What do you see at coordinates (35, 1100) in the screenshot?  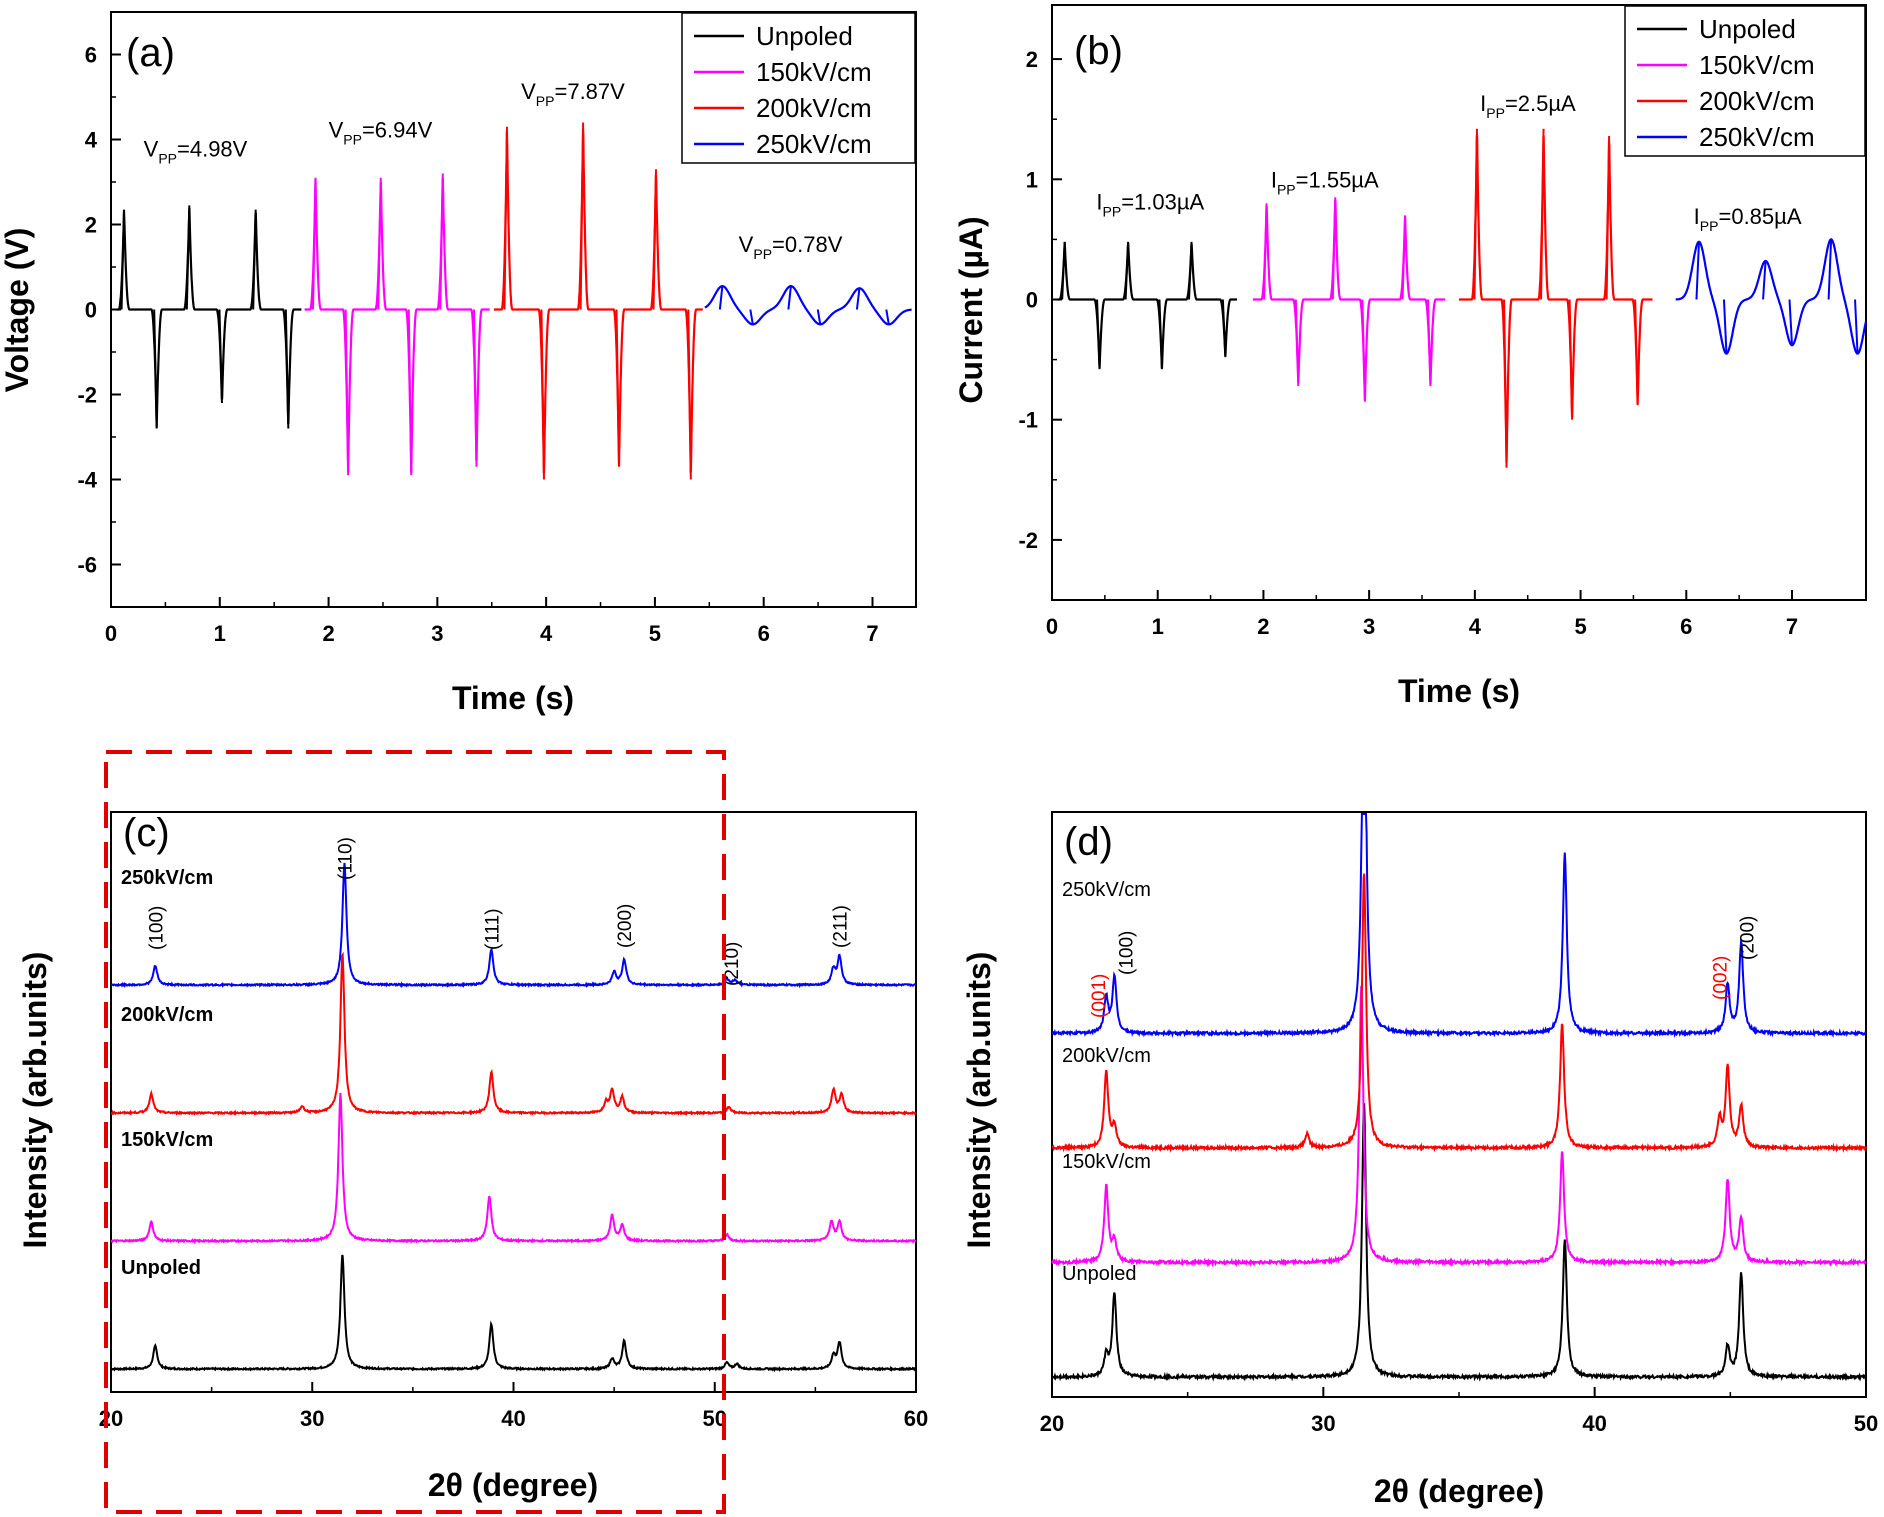 I see `panel-c-y-axis-label: Intensity (arb.units)` at bounding box center [35, 1100].